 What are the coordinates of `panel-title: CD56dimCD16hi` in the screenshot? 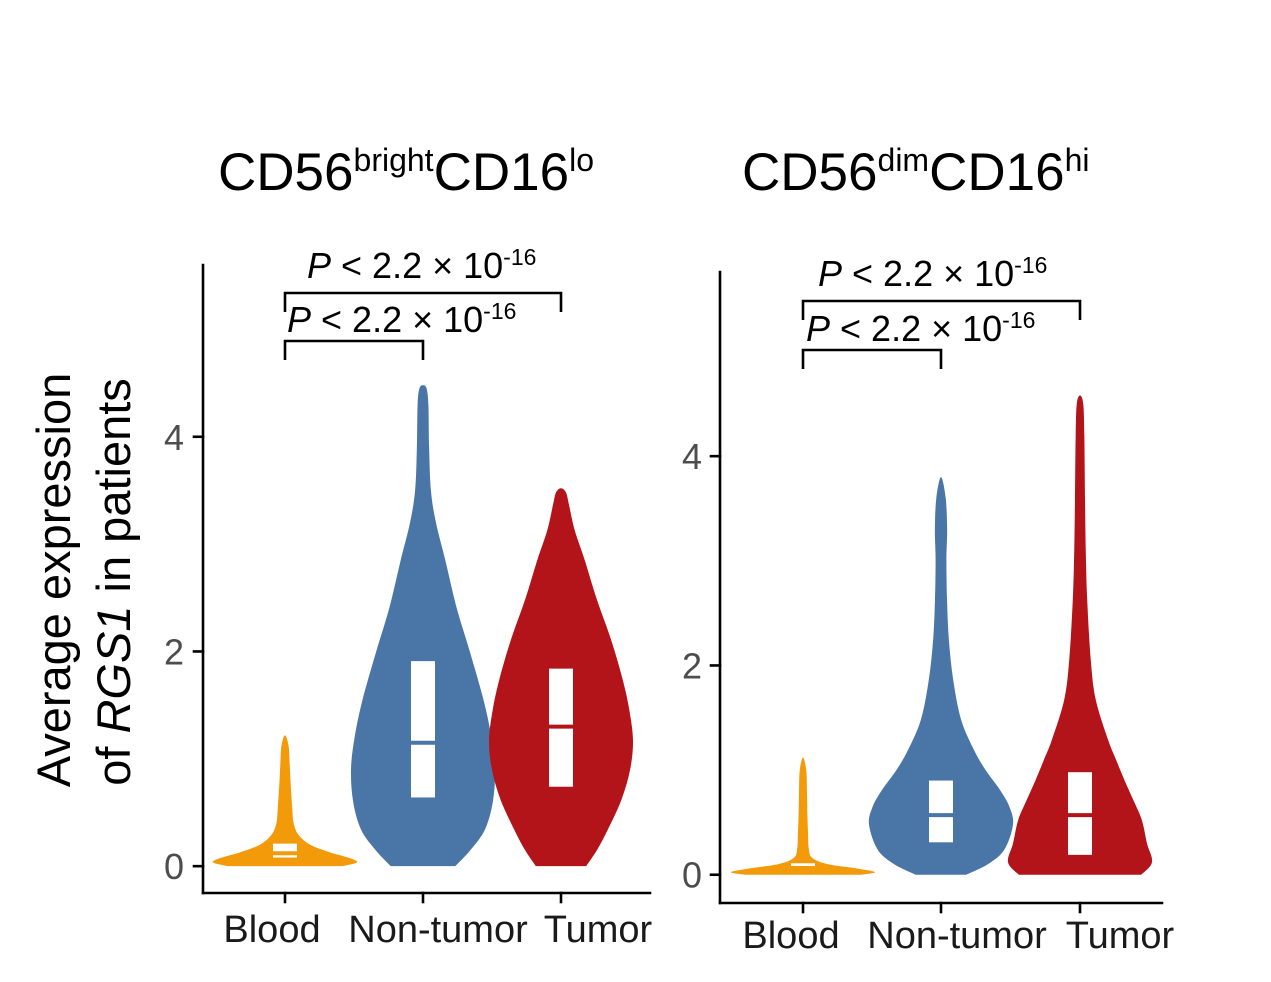 It's located at (916, 172).